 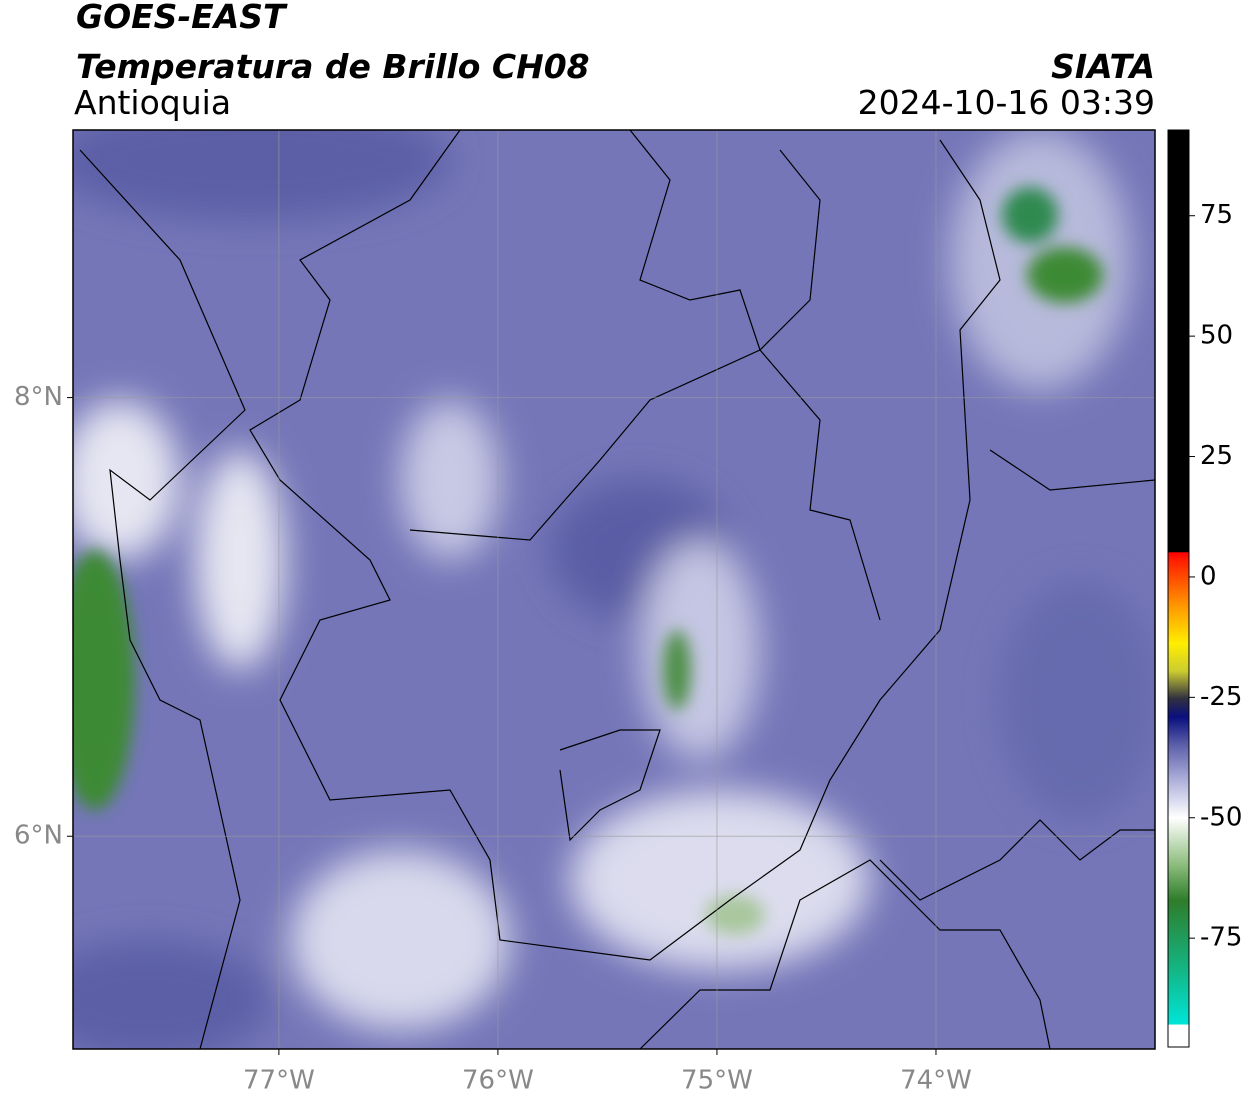 I want to click on colorbar-tick-label: 50, so click(x=1216, y=336).